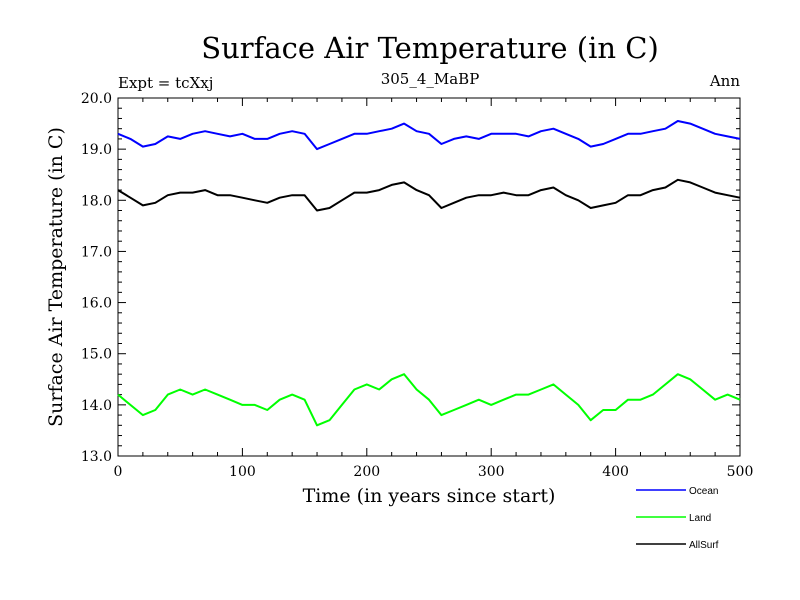 This screenshot has height=600, width=800. Describe the element at coordinates (429, 195) in the screenshot. I see `series-line-allsurf` at that location.